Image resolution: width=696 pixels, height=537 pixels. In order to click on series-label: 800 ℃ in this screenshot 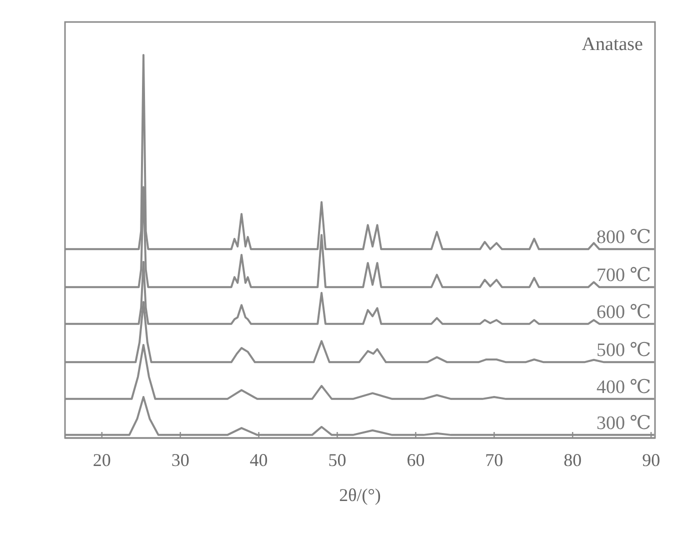, I will do `click(623, 237)`.